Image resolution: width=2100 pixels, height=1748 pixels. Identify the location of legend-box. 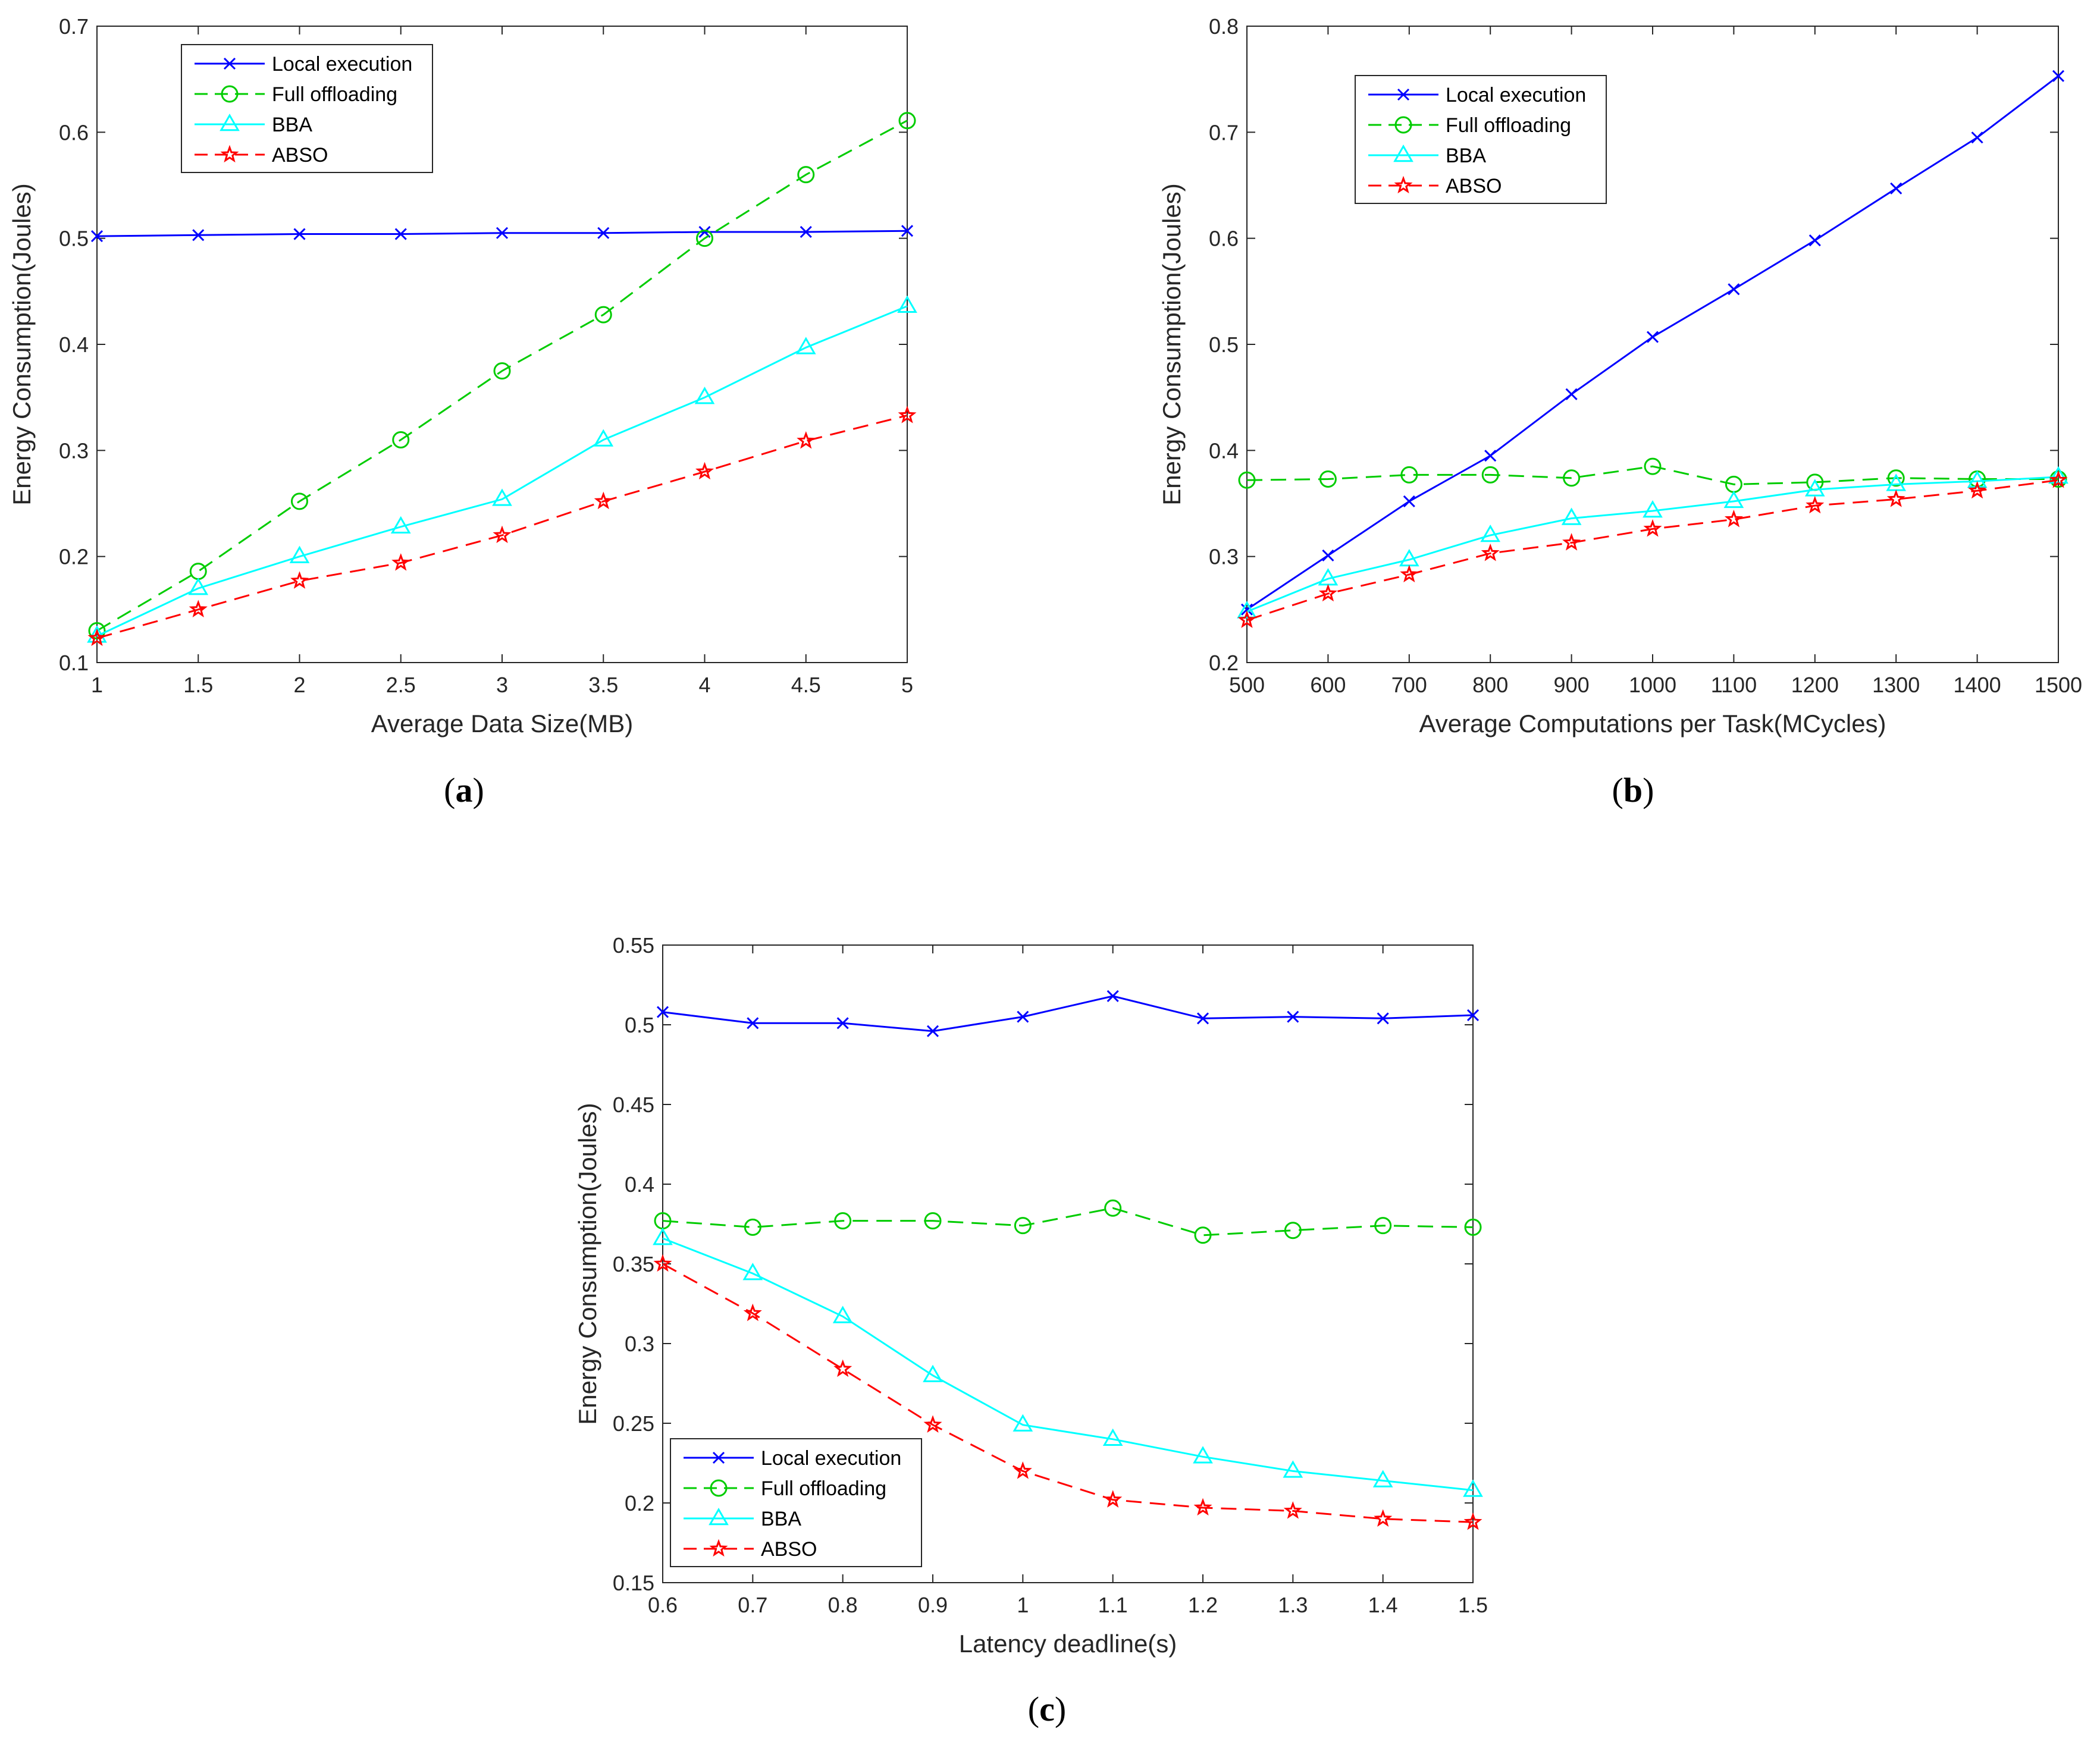
(1481, 139).